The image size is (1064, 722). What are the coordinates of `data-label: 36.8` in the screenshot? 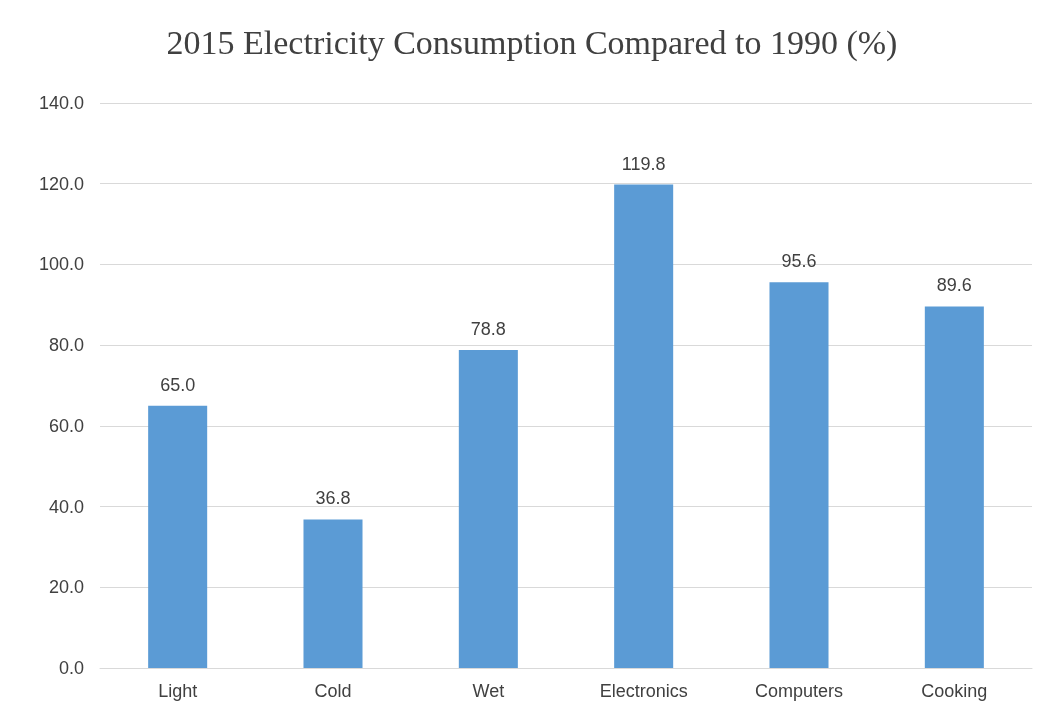 It's located at (333, 498).